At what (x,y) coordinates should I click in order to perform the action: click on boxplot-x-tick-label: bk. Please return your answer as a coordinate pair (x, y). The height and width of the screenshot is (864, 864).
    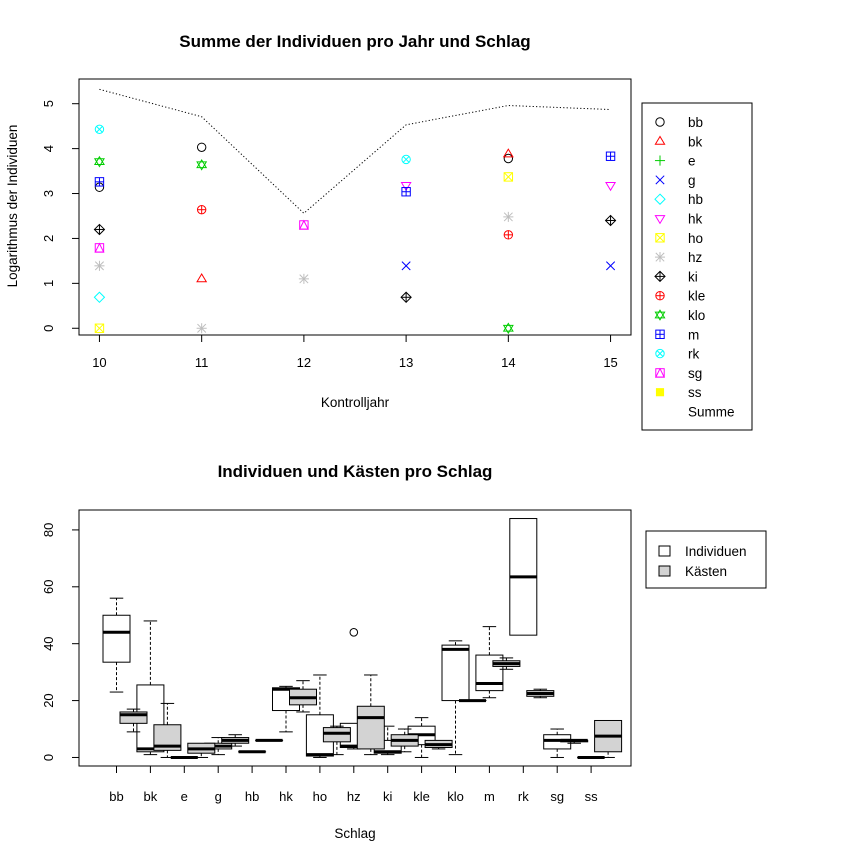
    Looking at the image, I should click on (151, 796).